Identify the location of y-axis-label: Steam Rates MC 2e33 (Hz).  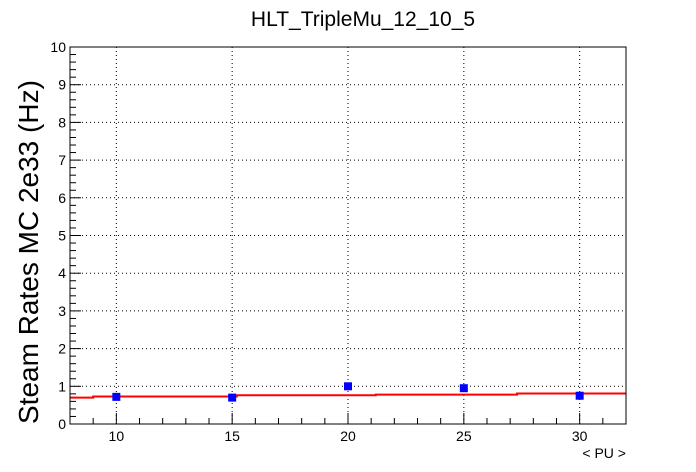
(28, 252).